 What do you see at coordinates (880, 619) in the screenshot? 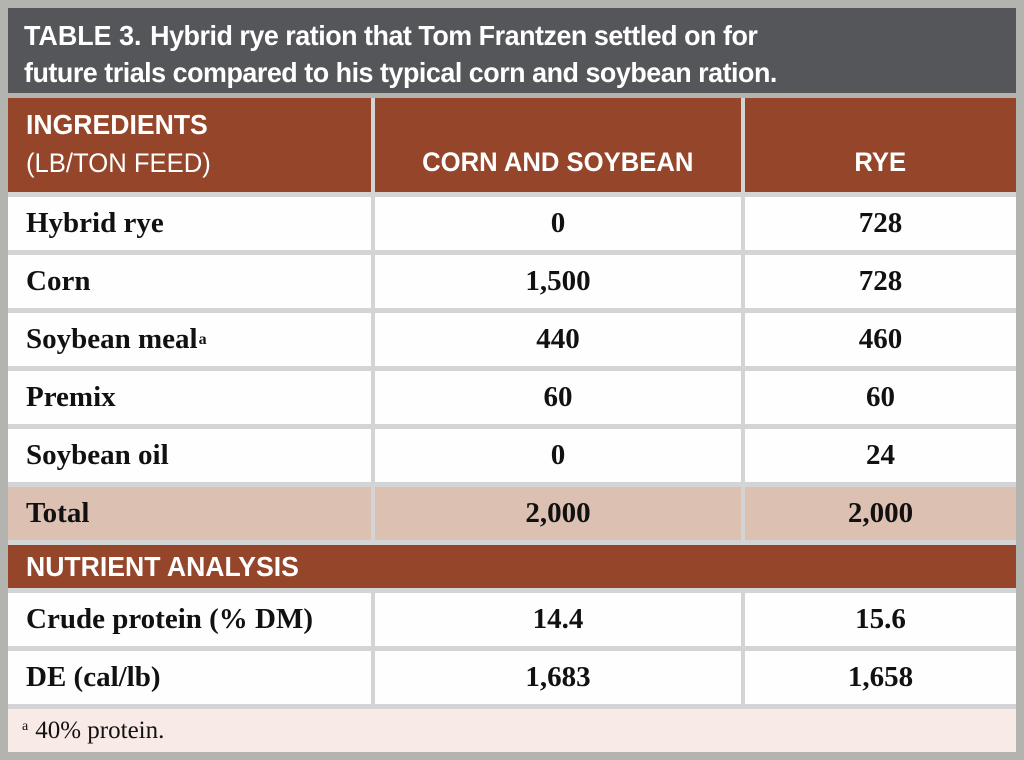
I see `row-crude-protein-rye: 15.6` at bounding box center [880, 619].